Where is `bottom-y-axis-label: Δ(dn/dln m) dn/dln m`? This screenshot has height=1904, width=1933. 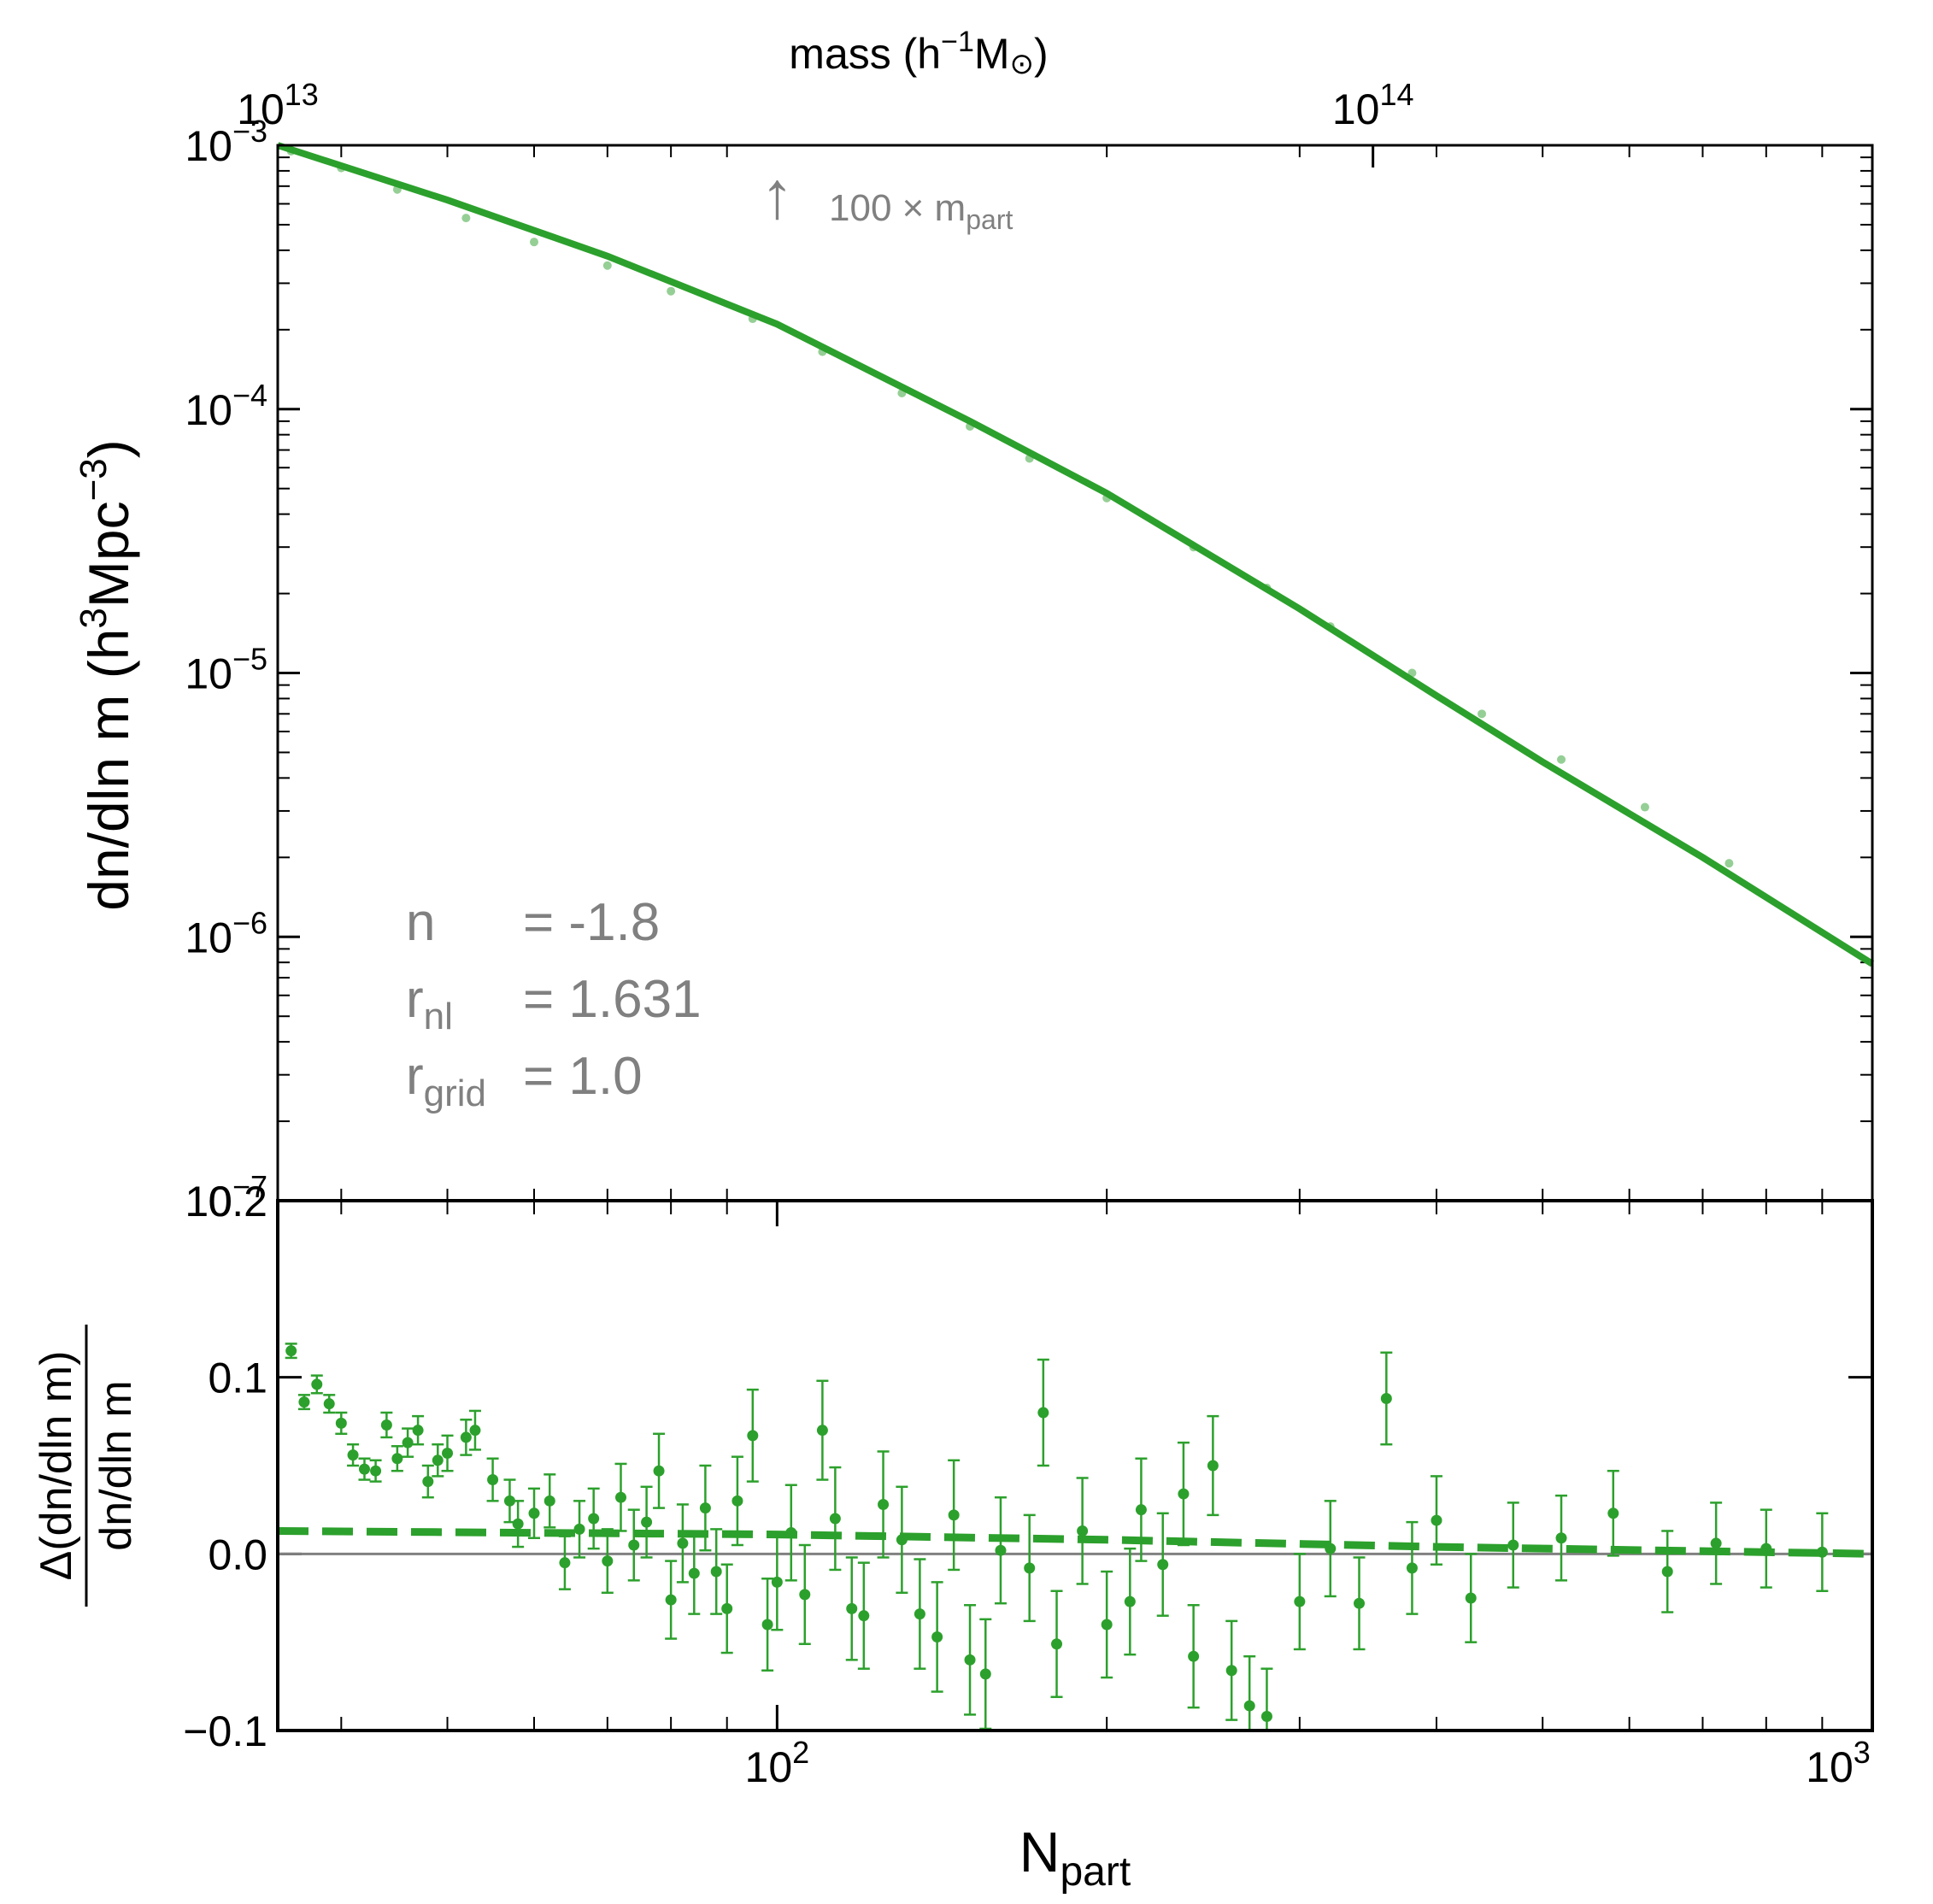
bottom-y-axis-label: Δ(dn/dln m) dn/dln m is located at coordinates (86, 1466).